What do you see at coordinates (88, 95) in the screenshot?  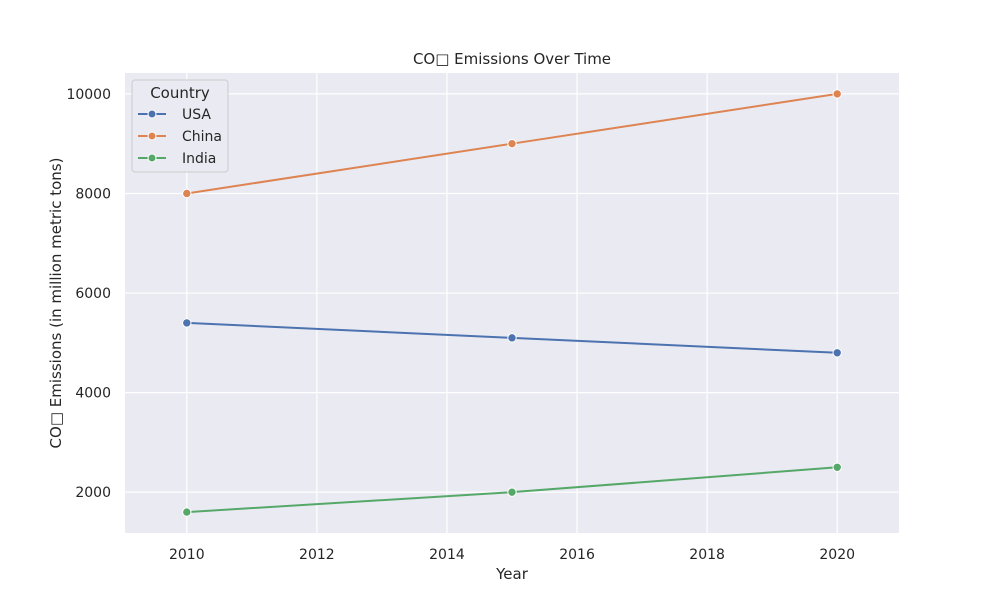 I see `y-tick-label: 10000` at bounding box center [88, 95].